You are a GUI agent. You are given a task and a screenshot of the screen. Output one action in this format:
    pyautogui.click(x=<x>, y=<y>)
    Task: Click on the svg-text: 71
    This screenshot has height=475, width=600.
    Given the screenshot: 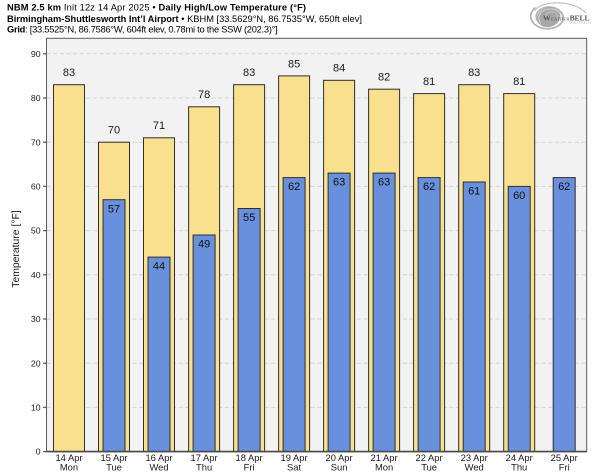 What is the action you would take?
    pyautogui.click(x=159, y=126)
    